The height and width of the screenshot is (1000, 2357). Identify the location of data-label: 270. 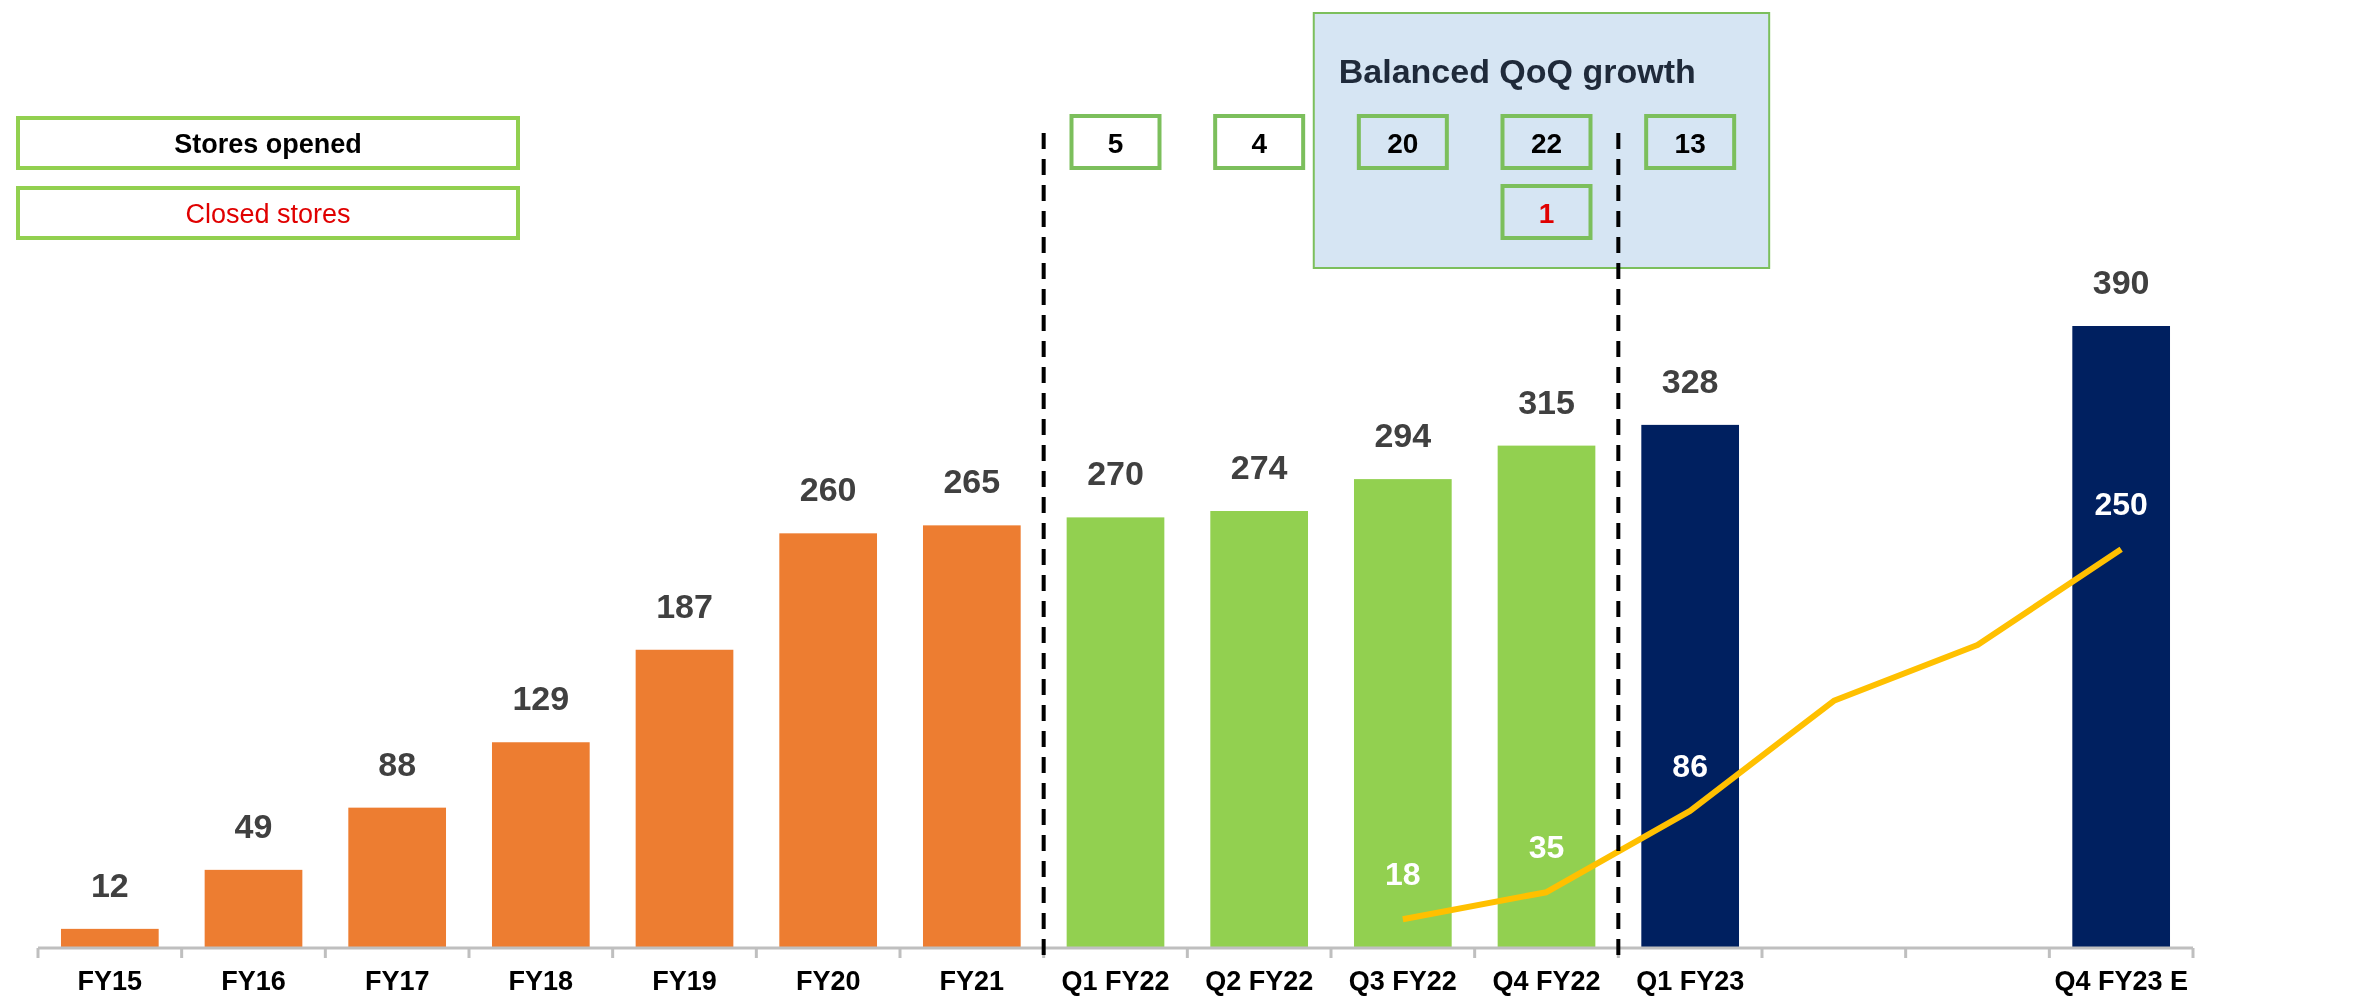
(1115, 473).